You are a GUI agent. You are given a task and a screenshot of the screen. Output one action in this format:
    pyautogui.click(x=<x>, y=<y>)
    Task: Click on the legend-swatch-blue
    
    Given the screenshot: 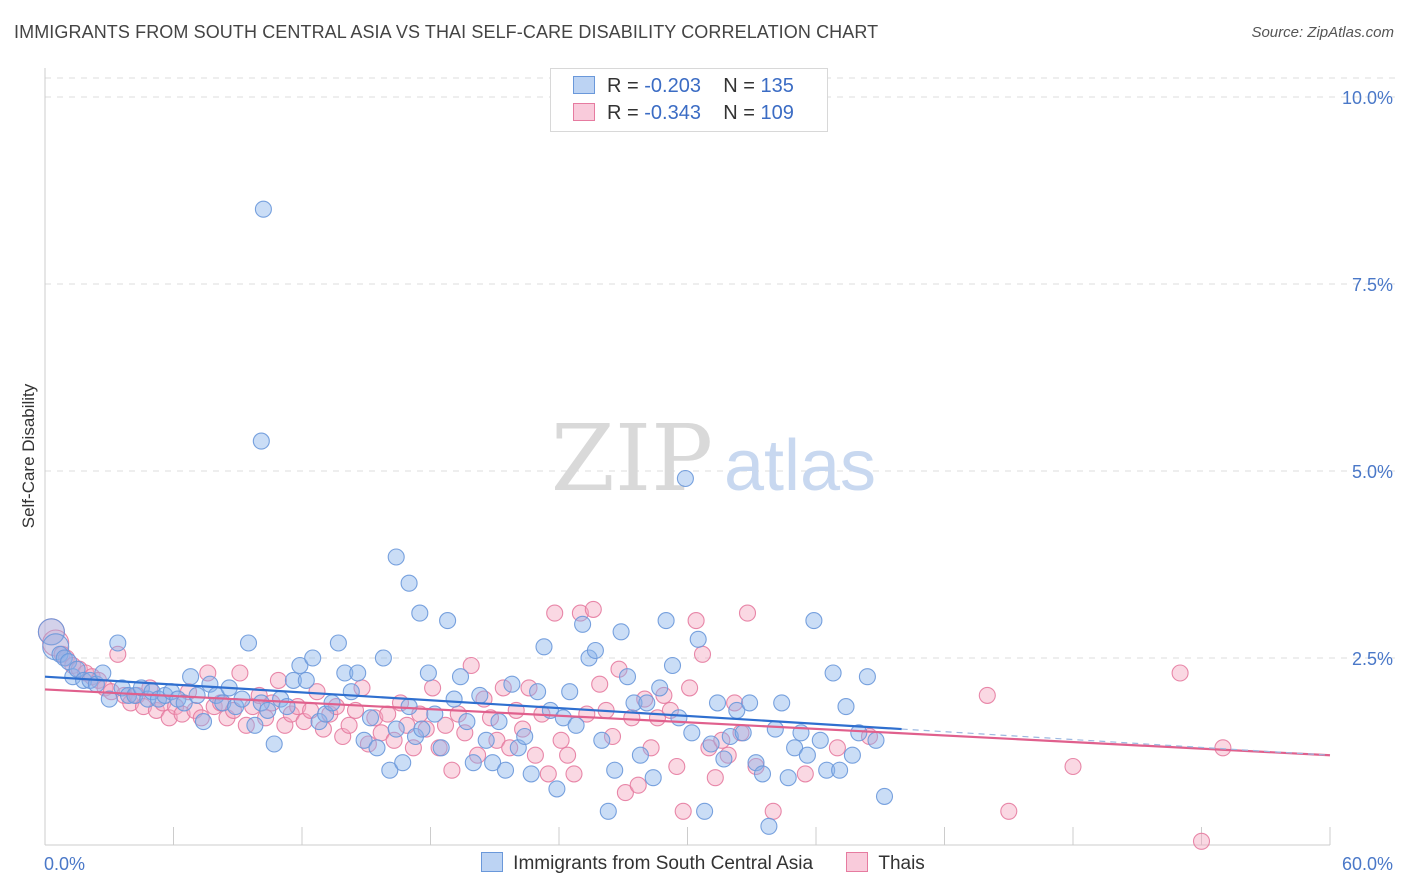 What is the action you would take?
    pyautogui.click(x=584, y=85)
    